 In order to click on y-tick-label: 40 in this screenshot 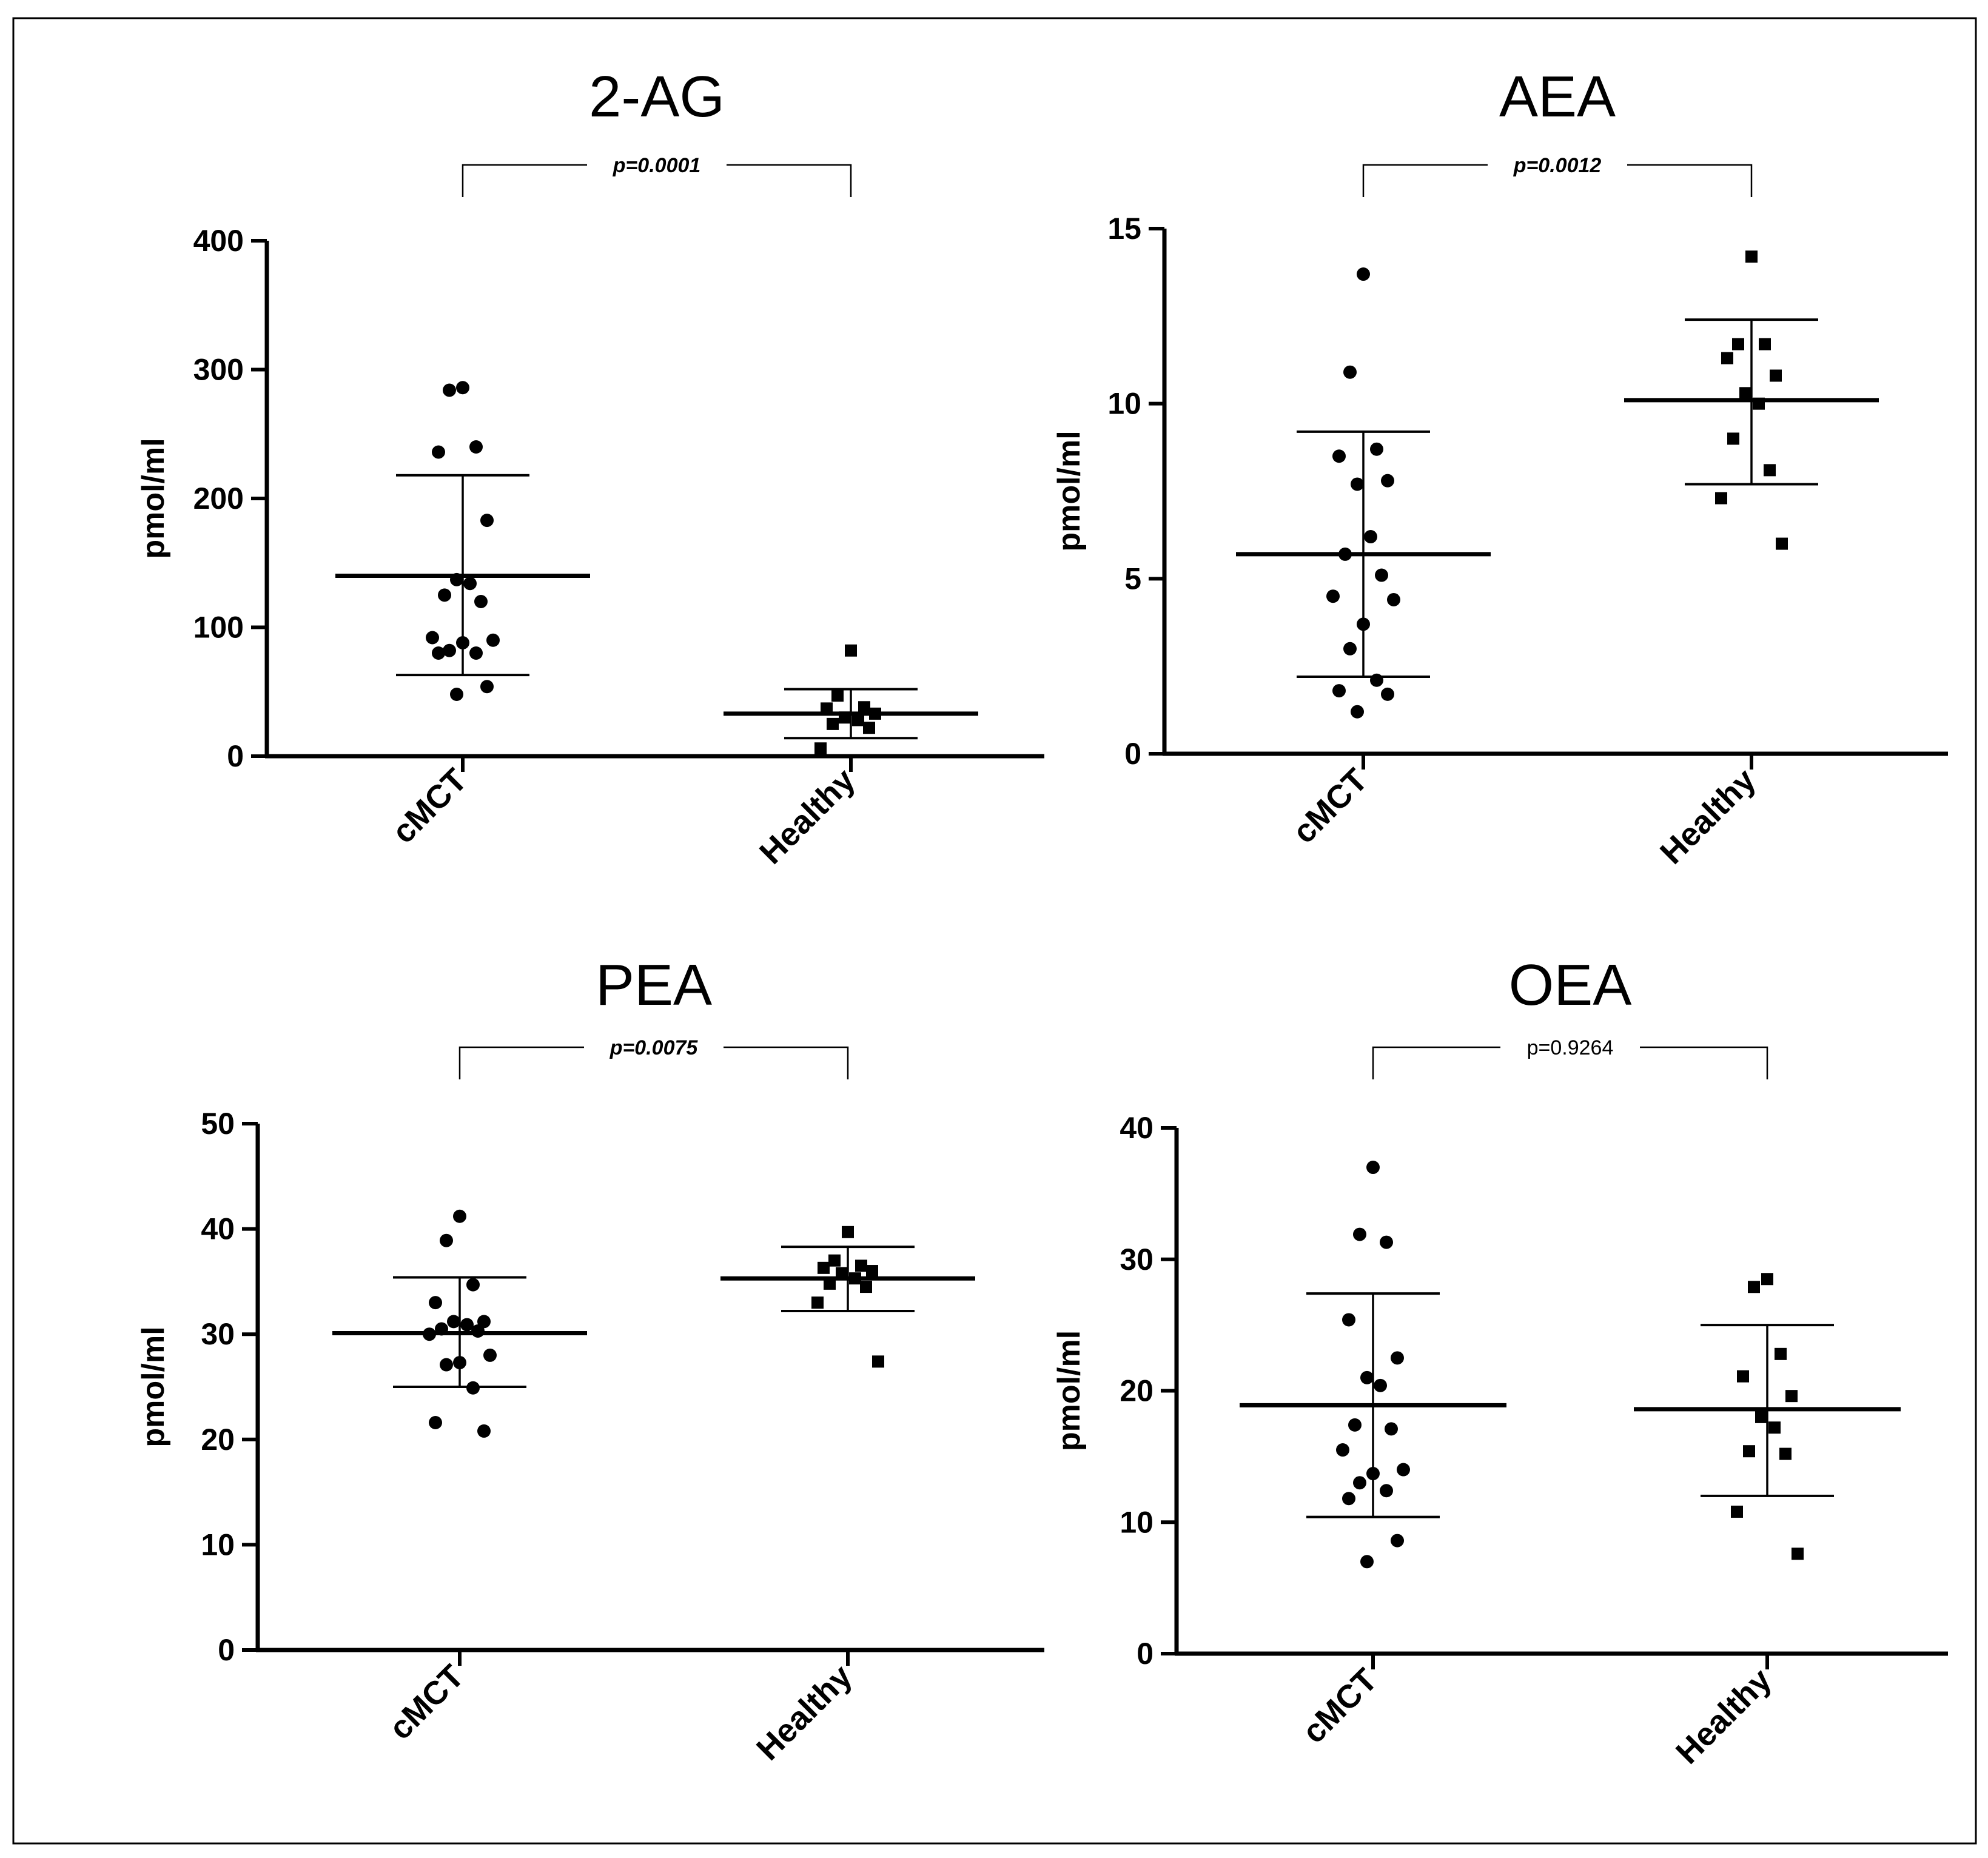, I will do `click(218, 1229)`.